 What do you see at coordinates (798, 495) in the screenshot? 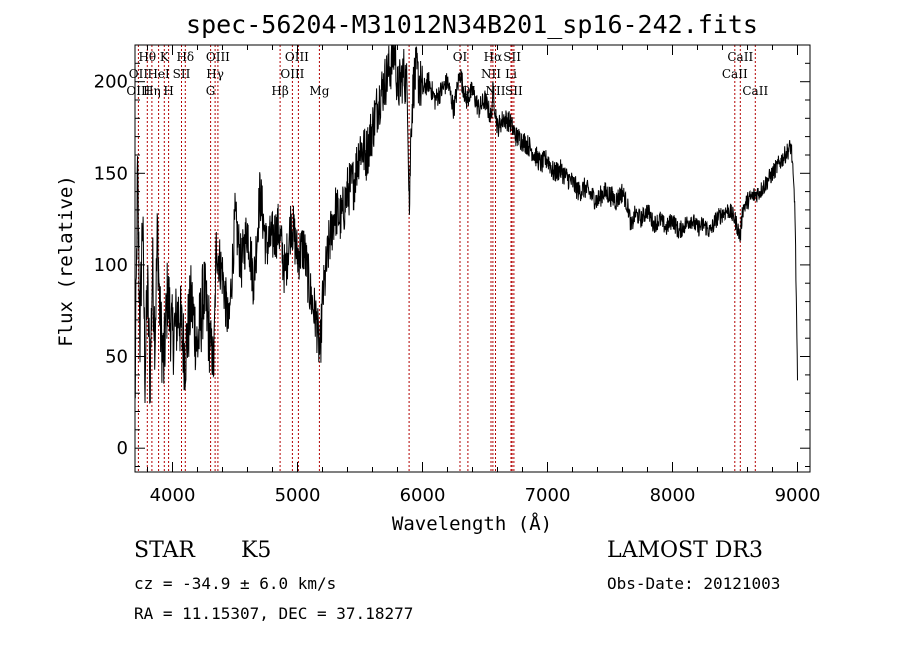
I see `x-tick-label: 9000` at bounding box center [798, 495].